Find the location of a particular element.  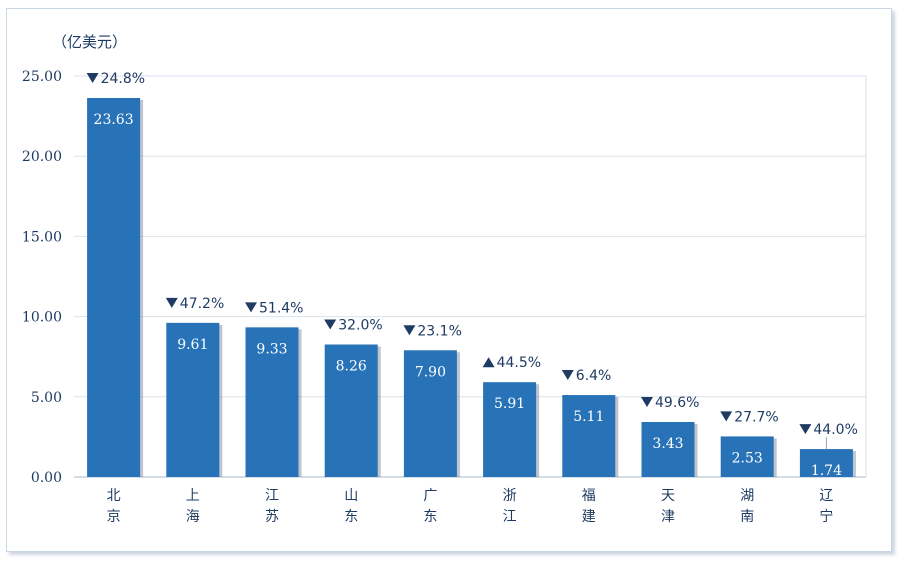

change-label: 44.0% is located at coordinates (835, 430).